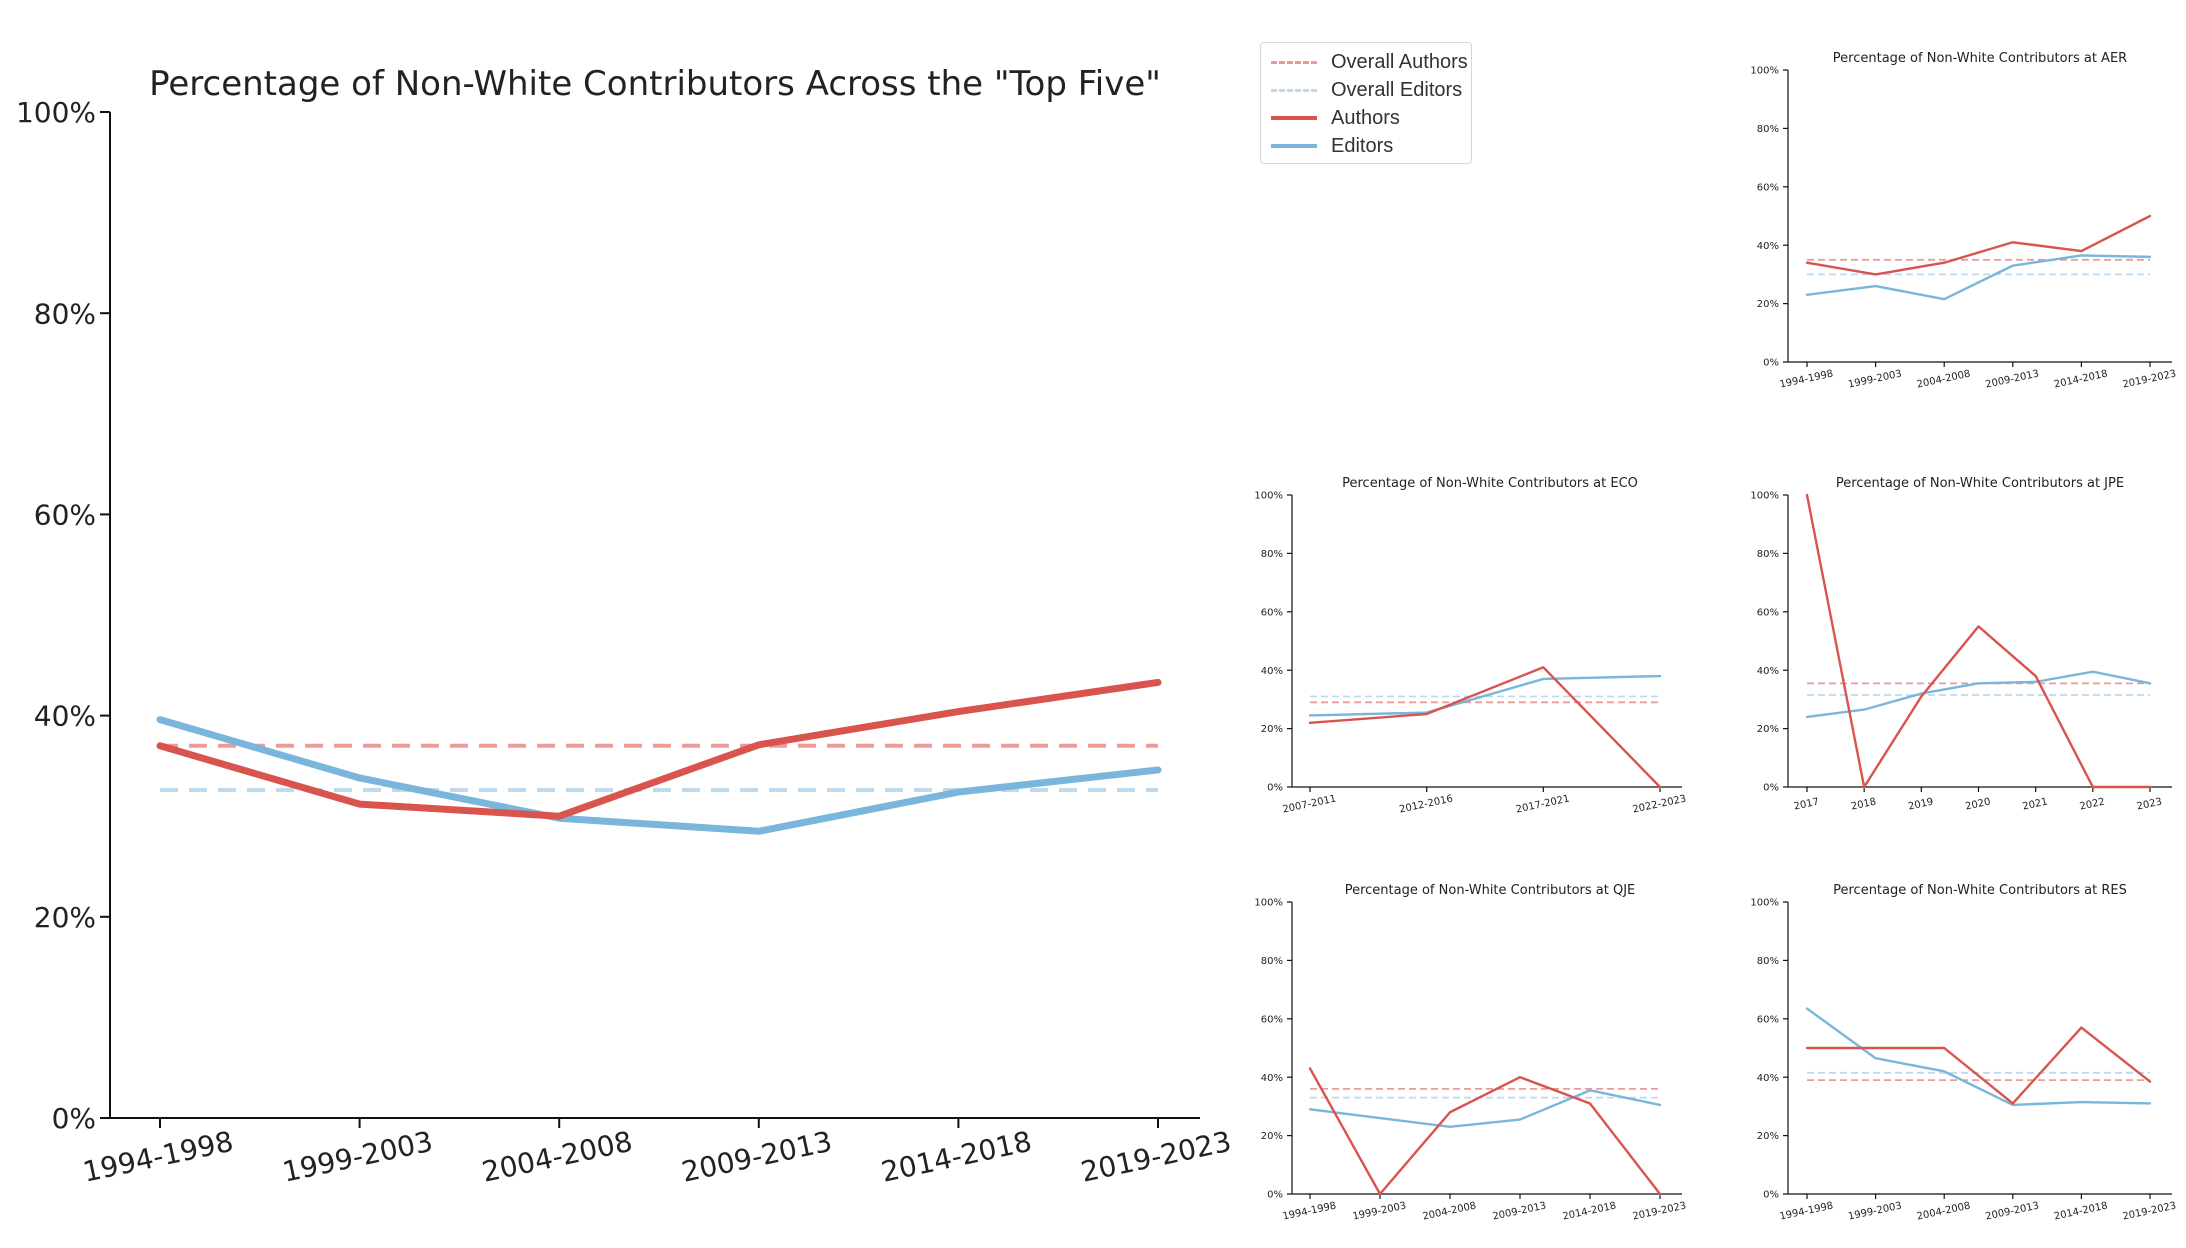 Image resolution: width=2186 pixels, height=1248 pixels. I want to click on legend-item-authors: Authors, so click(1335, 118).